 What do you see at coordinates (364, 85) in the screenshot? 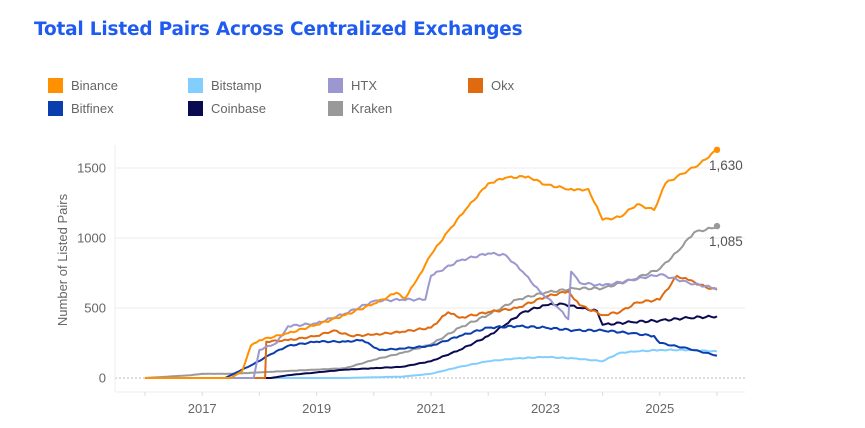
I see `legend-label: HTX` at bounding box center [364, 85].